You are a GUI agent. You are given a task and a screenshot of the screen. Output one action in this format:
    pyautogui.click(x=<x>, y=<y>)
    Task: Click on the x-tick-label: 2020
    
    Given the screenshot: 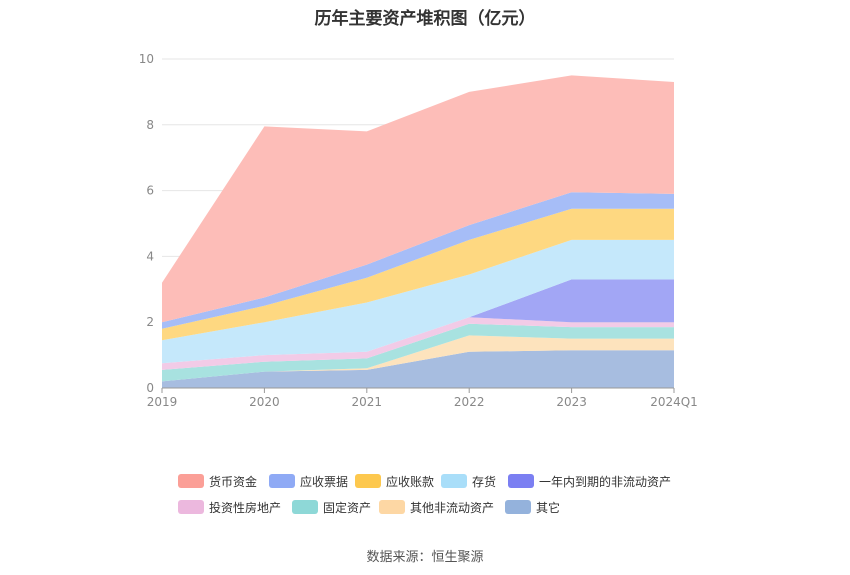 What is the action you would take?
    pyautogui.click(x=264, y=402)
    